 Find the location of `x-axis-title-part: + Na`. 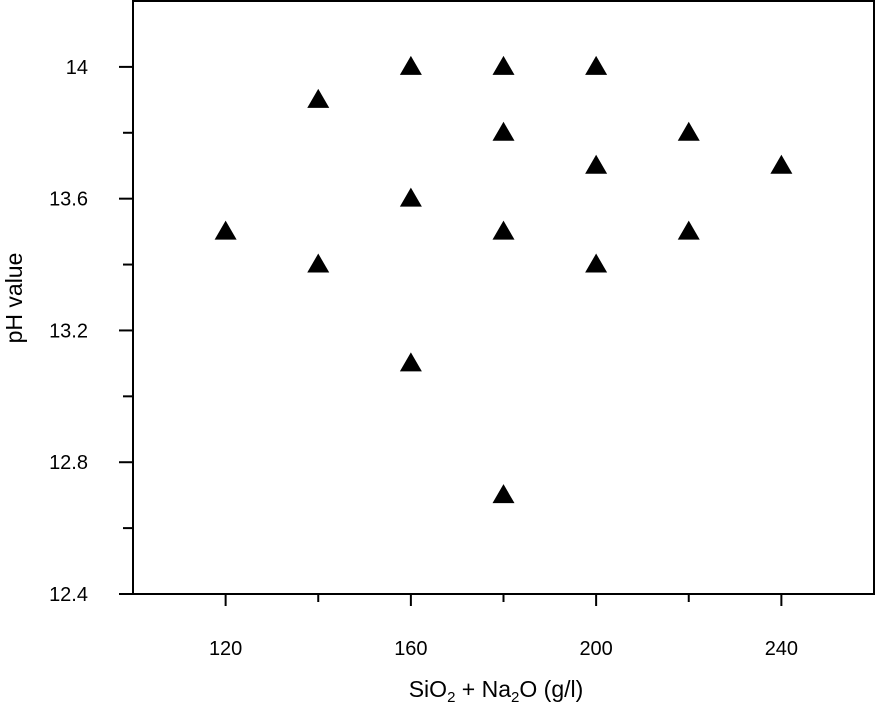

x-axis-title-part: + Na is located at coordinates (483, 689).